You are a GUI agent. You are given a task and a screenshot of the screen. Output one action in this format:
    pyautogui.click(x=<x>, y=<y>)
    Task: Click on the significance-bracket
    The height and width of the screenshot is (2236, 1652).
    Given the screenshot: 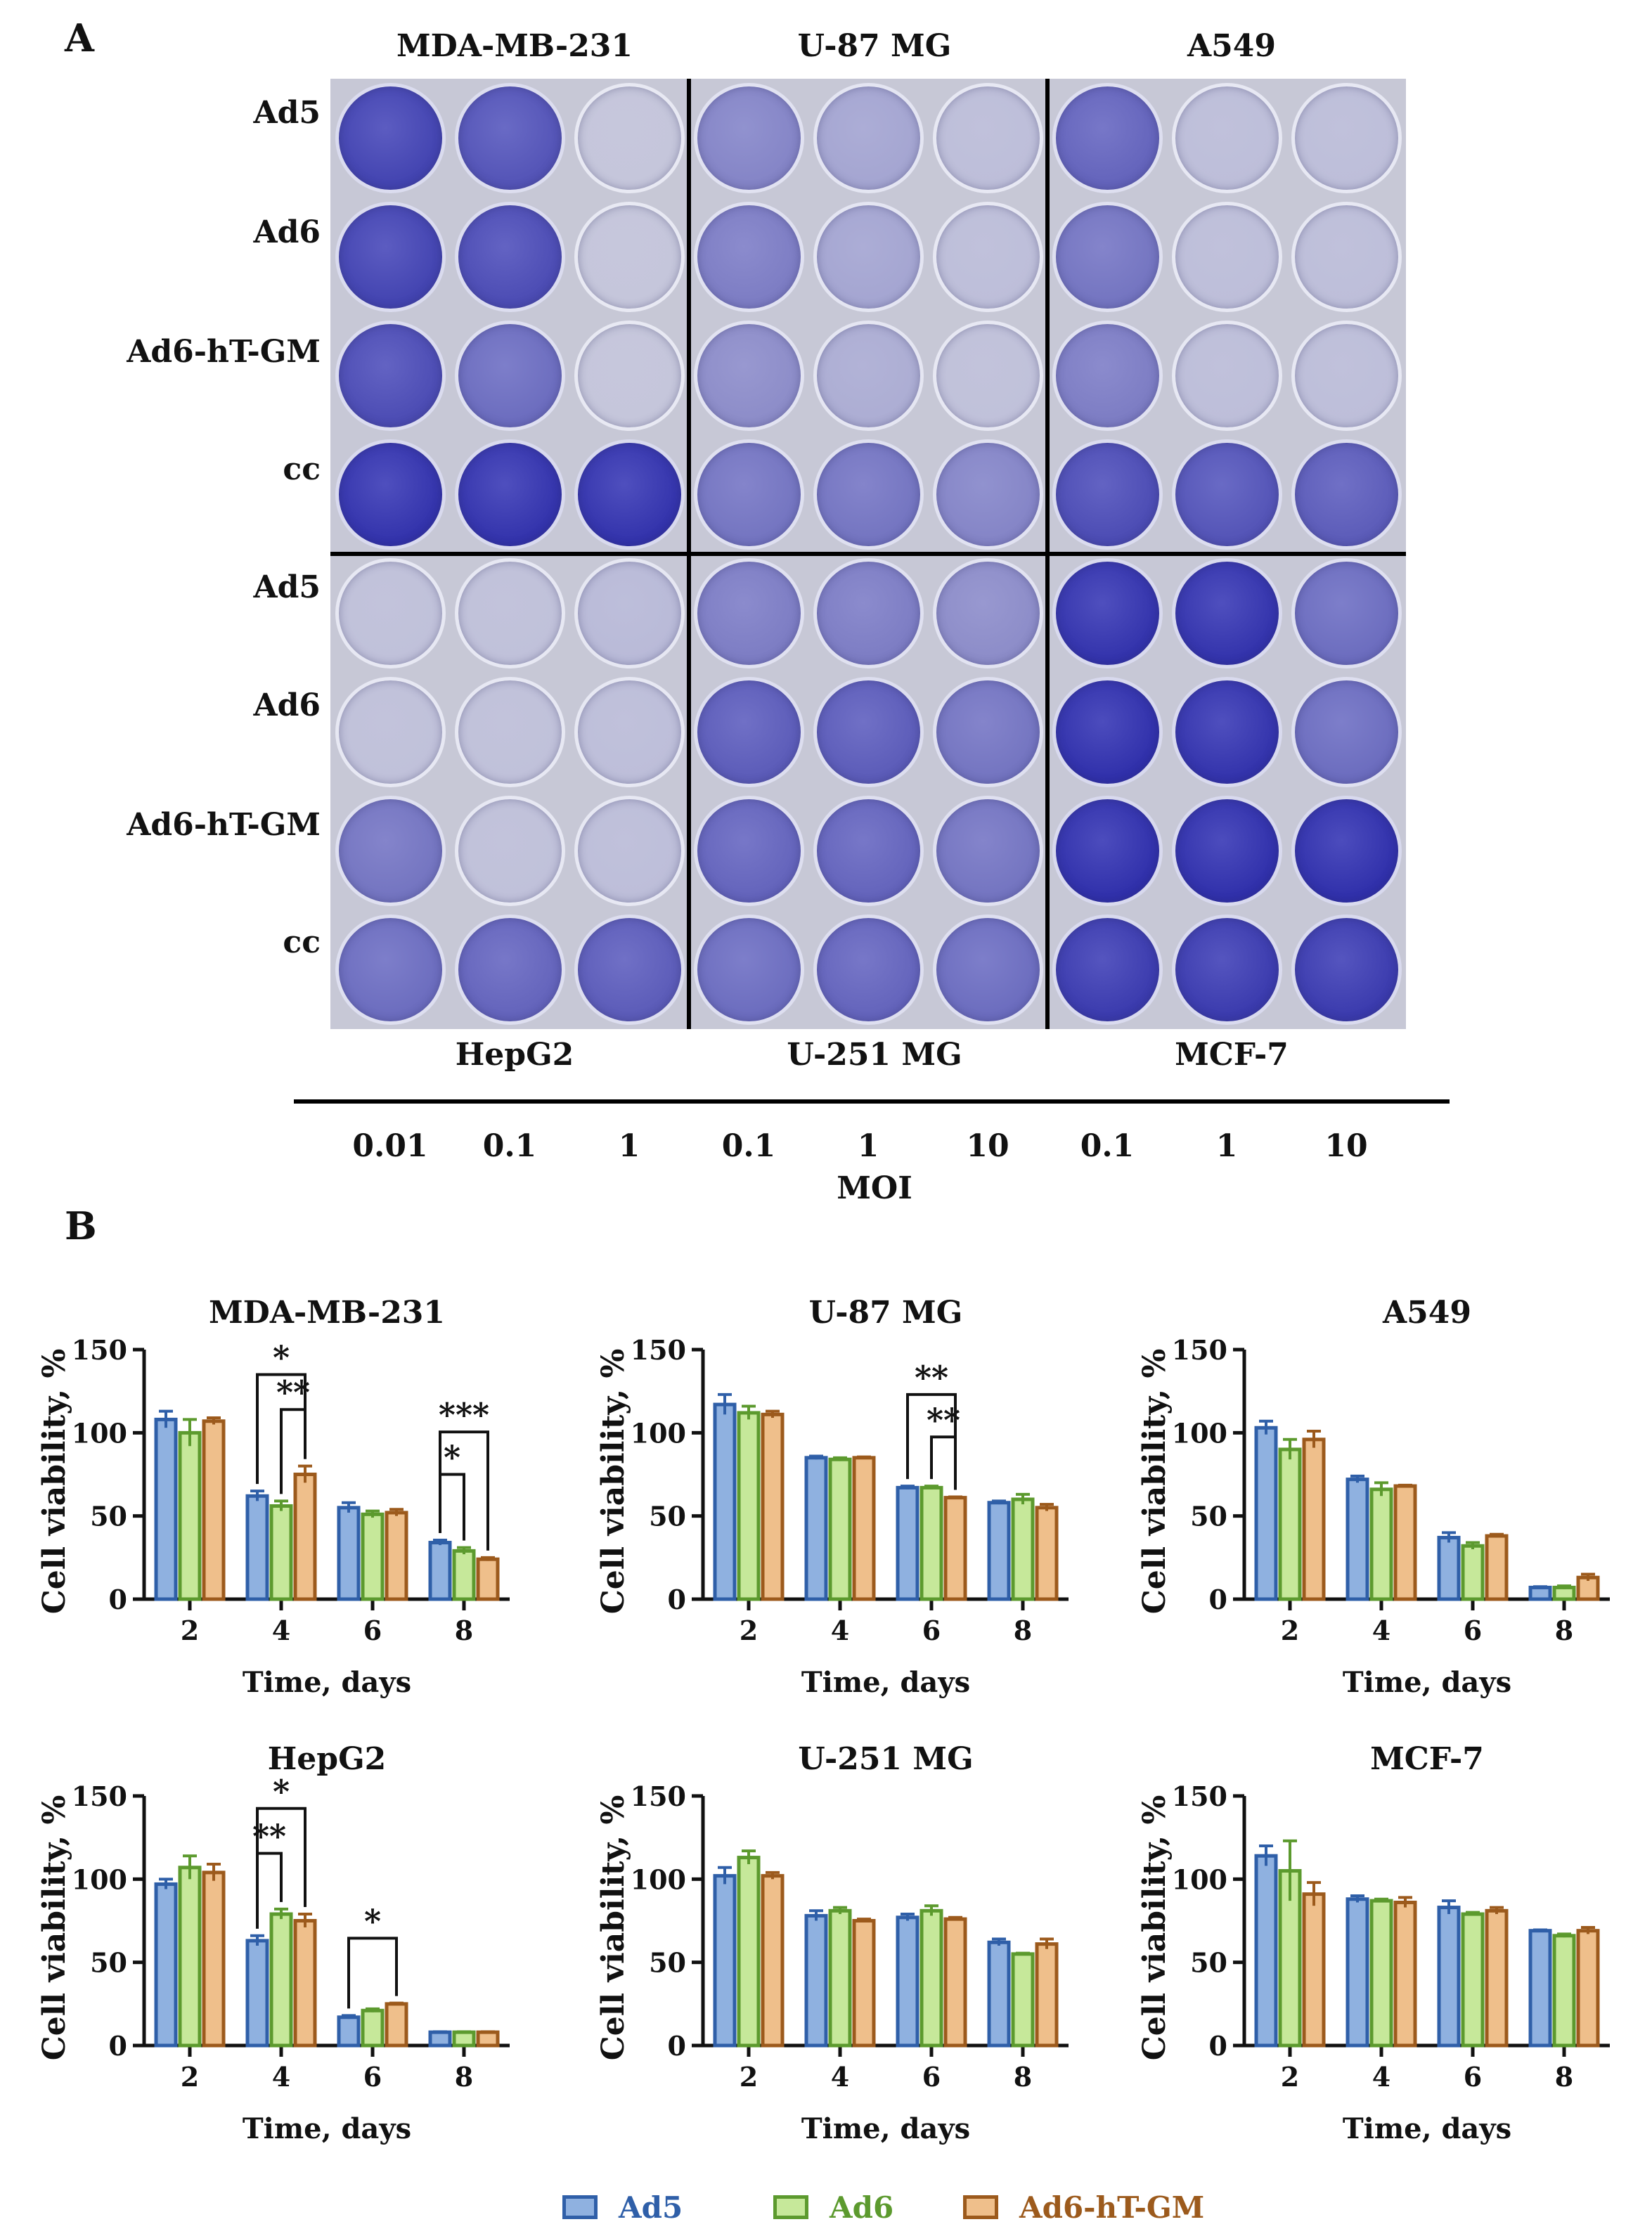 What is the action you would take?
    pyautogui.click(x=452, y=1507)
    